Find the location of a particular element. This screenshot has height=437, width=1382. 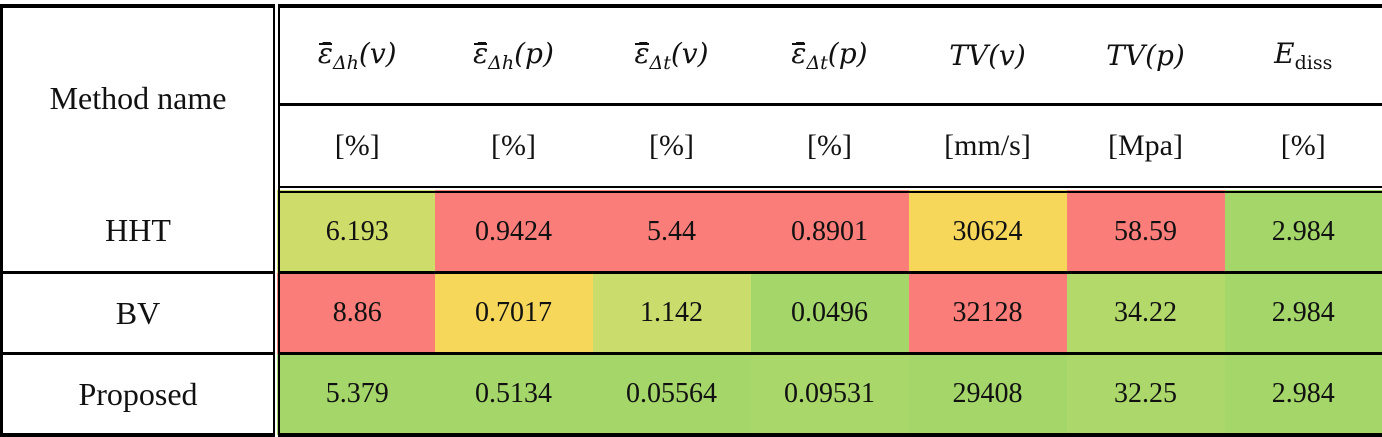

value-cell: 0.05564 is located at coordinates (672, 395).